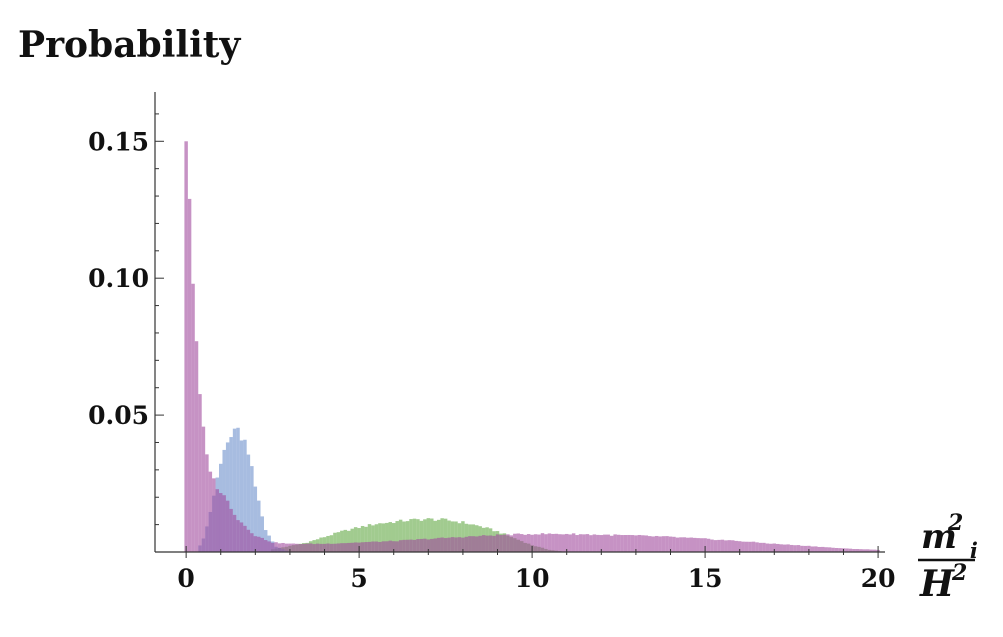  Describe the element at coordinates (118, 141) in the screenshot. I see `y-tick-label: 0.15` at that location.